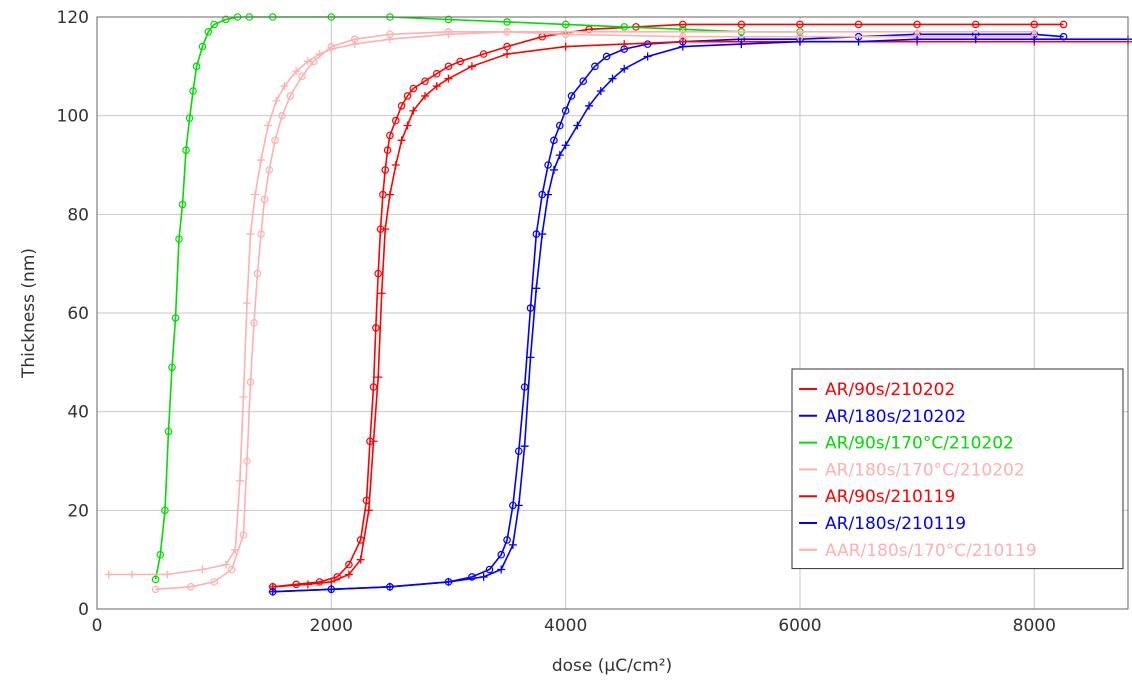 The width and height of the screenshot is (1132, 684). I want to click on legend-entry-label: AR/180s/210119, so click(895, 524).